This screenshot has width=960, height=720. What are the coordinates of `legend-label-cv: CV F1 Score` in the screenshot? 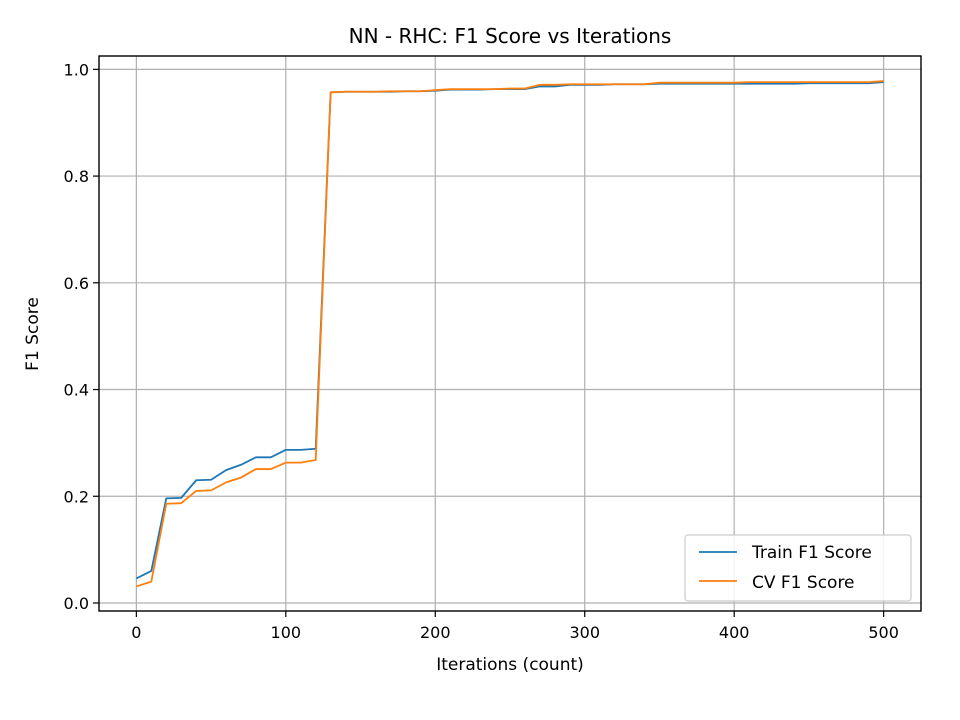 It's located at (803, 583).